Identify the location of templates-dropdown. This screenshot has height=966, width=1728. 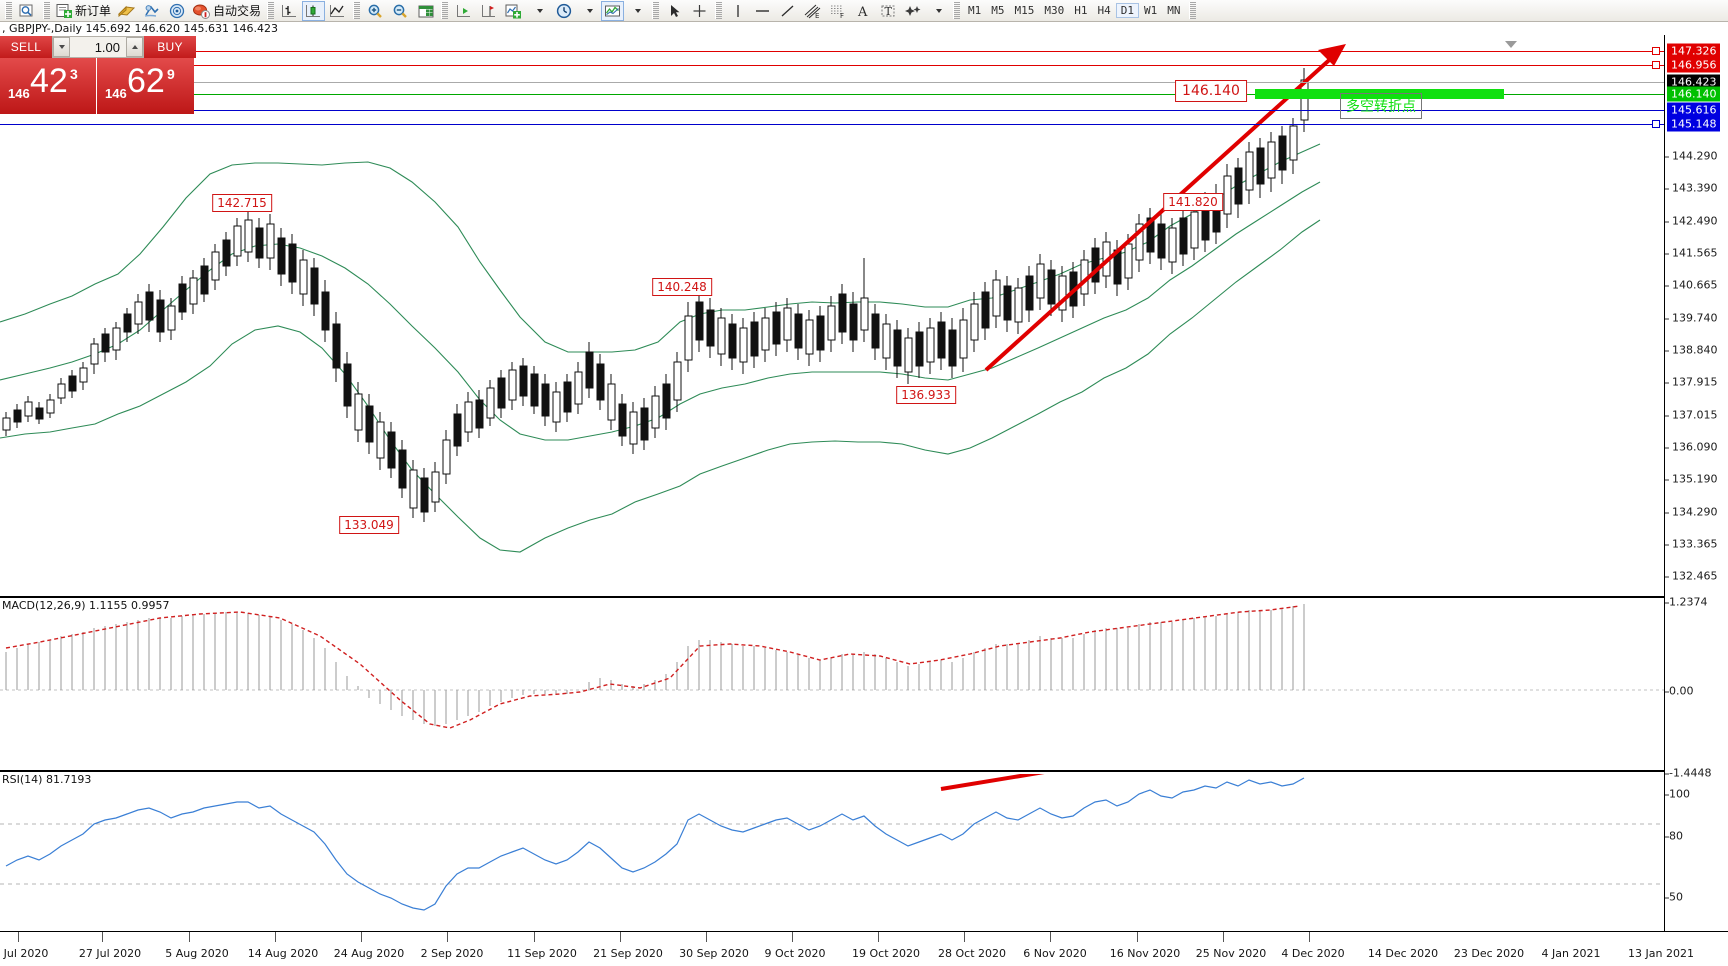
(636, 11).